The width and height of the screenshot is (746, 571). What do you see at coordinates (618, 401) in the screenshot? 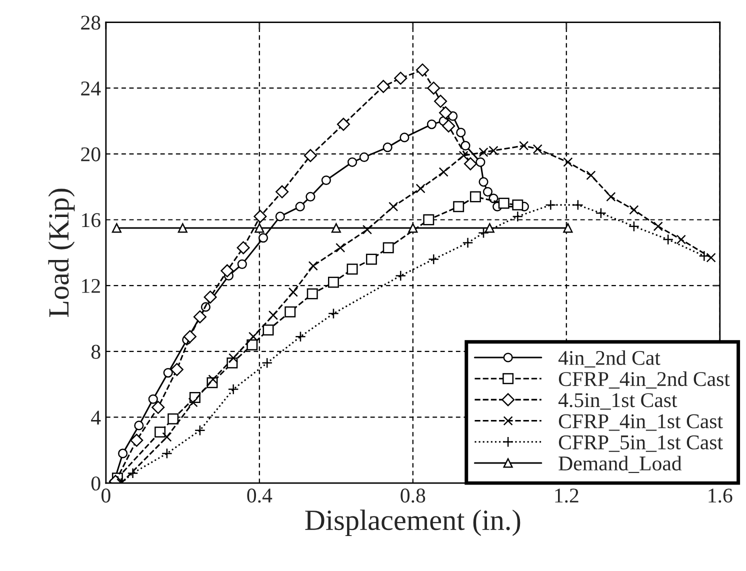
I see `legend-label: 4.5in_1st Cast` at bounding box center [618, 401].